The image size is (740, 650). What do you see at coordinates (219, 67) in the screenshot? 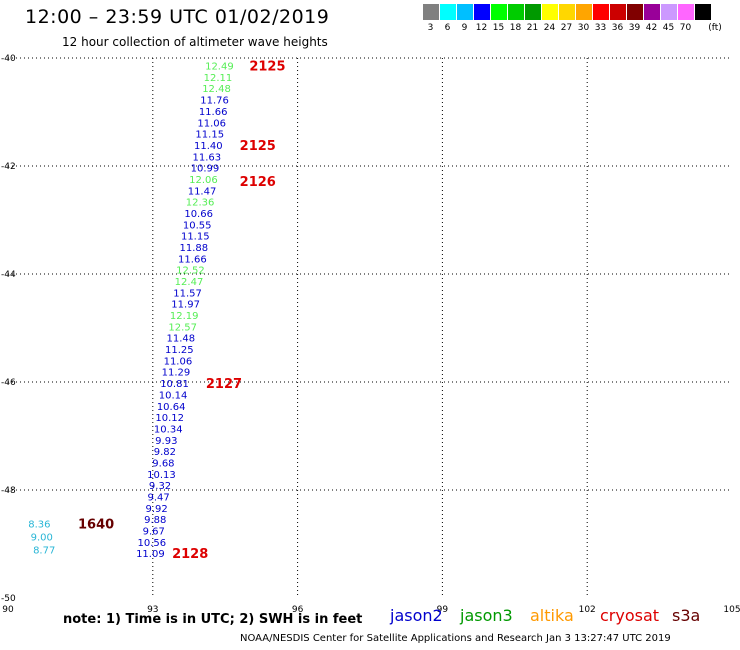
I see `wave-height-value: 12.49` at bounding box center [219, 67].